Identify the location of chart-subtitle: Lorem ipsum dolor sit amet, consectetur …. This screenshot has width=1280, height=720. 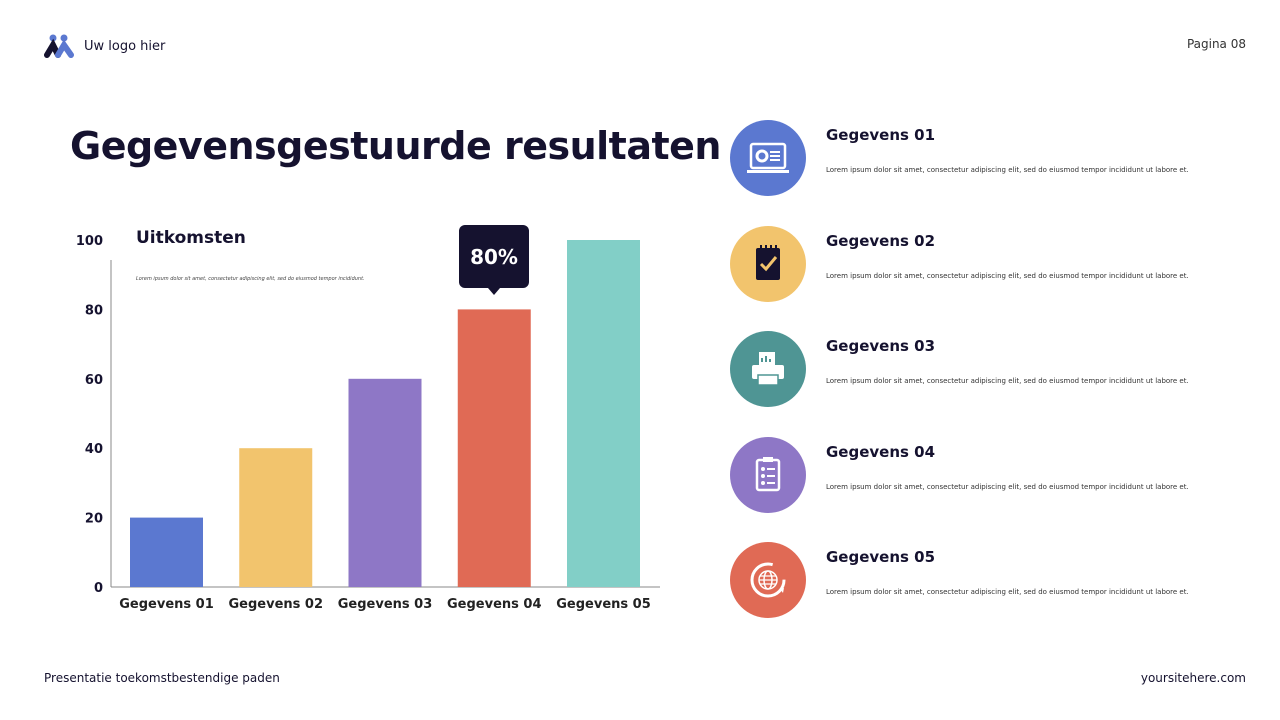
(250, 279).